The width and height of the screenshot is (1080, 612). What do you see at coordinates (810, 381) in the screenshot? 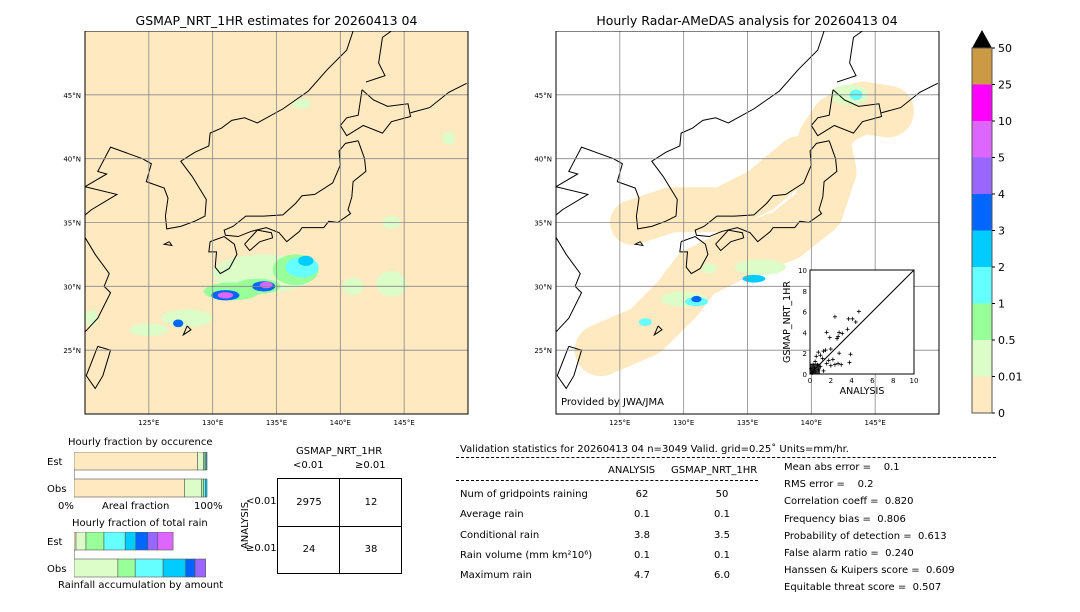
I see `x-tick-label: 0` at bounding box center [810, 381].